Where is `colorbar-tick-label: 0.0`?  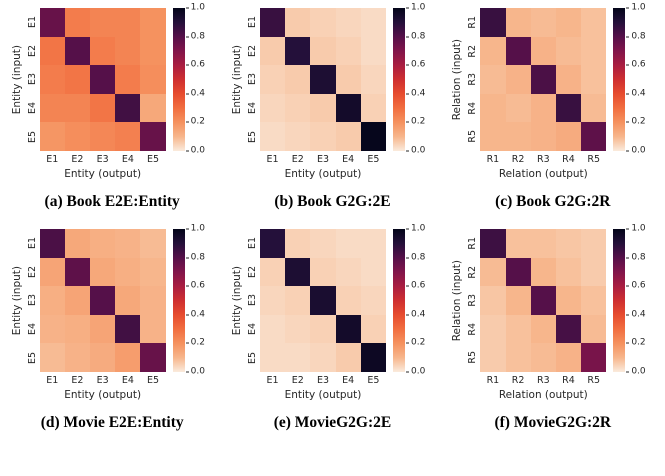 colorbar-tick-label: 0.0 is located at coordinates (638, 150).